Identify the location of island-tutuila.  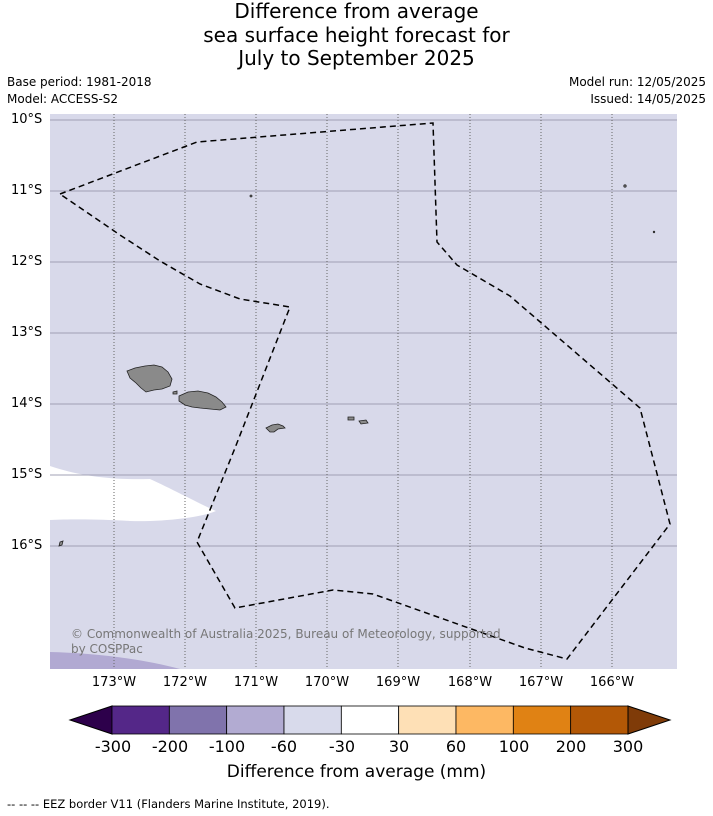
(275, 428).